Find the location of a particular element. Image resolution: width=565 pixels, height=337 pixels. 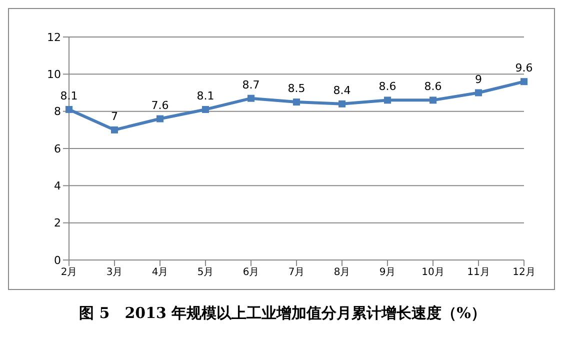

data-label: 9 is located at coordinates (478, 79).